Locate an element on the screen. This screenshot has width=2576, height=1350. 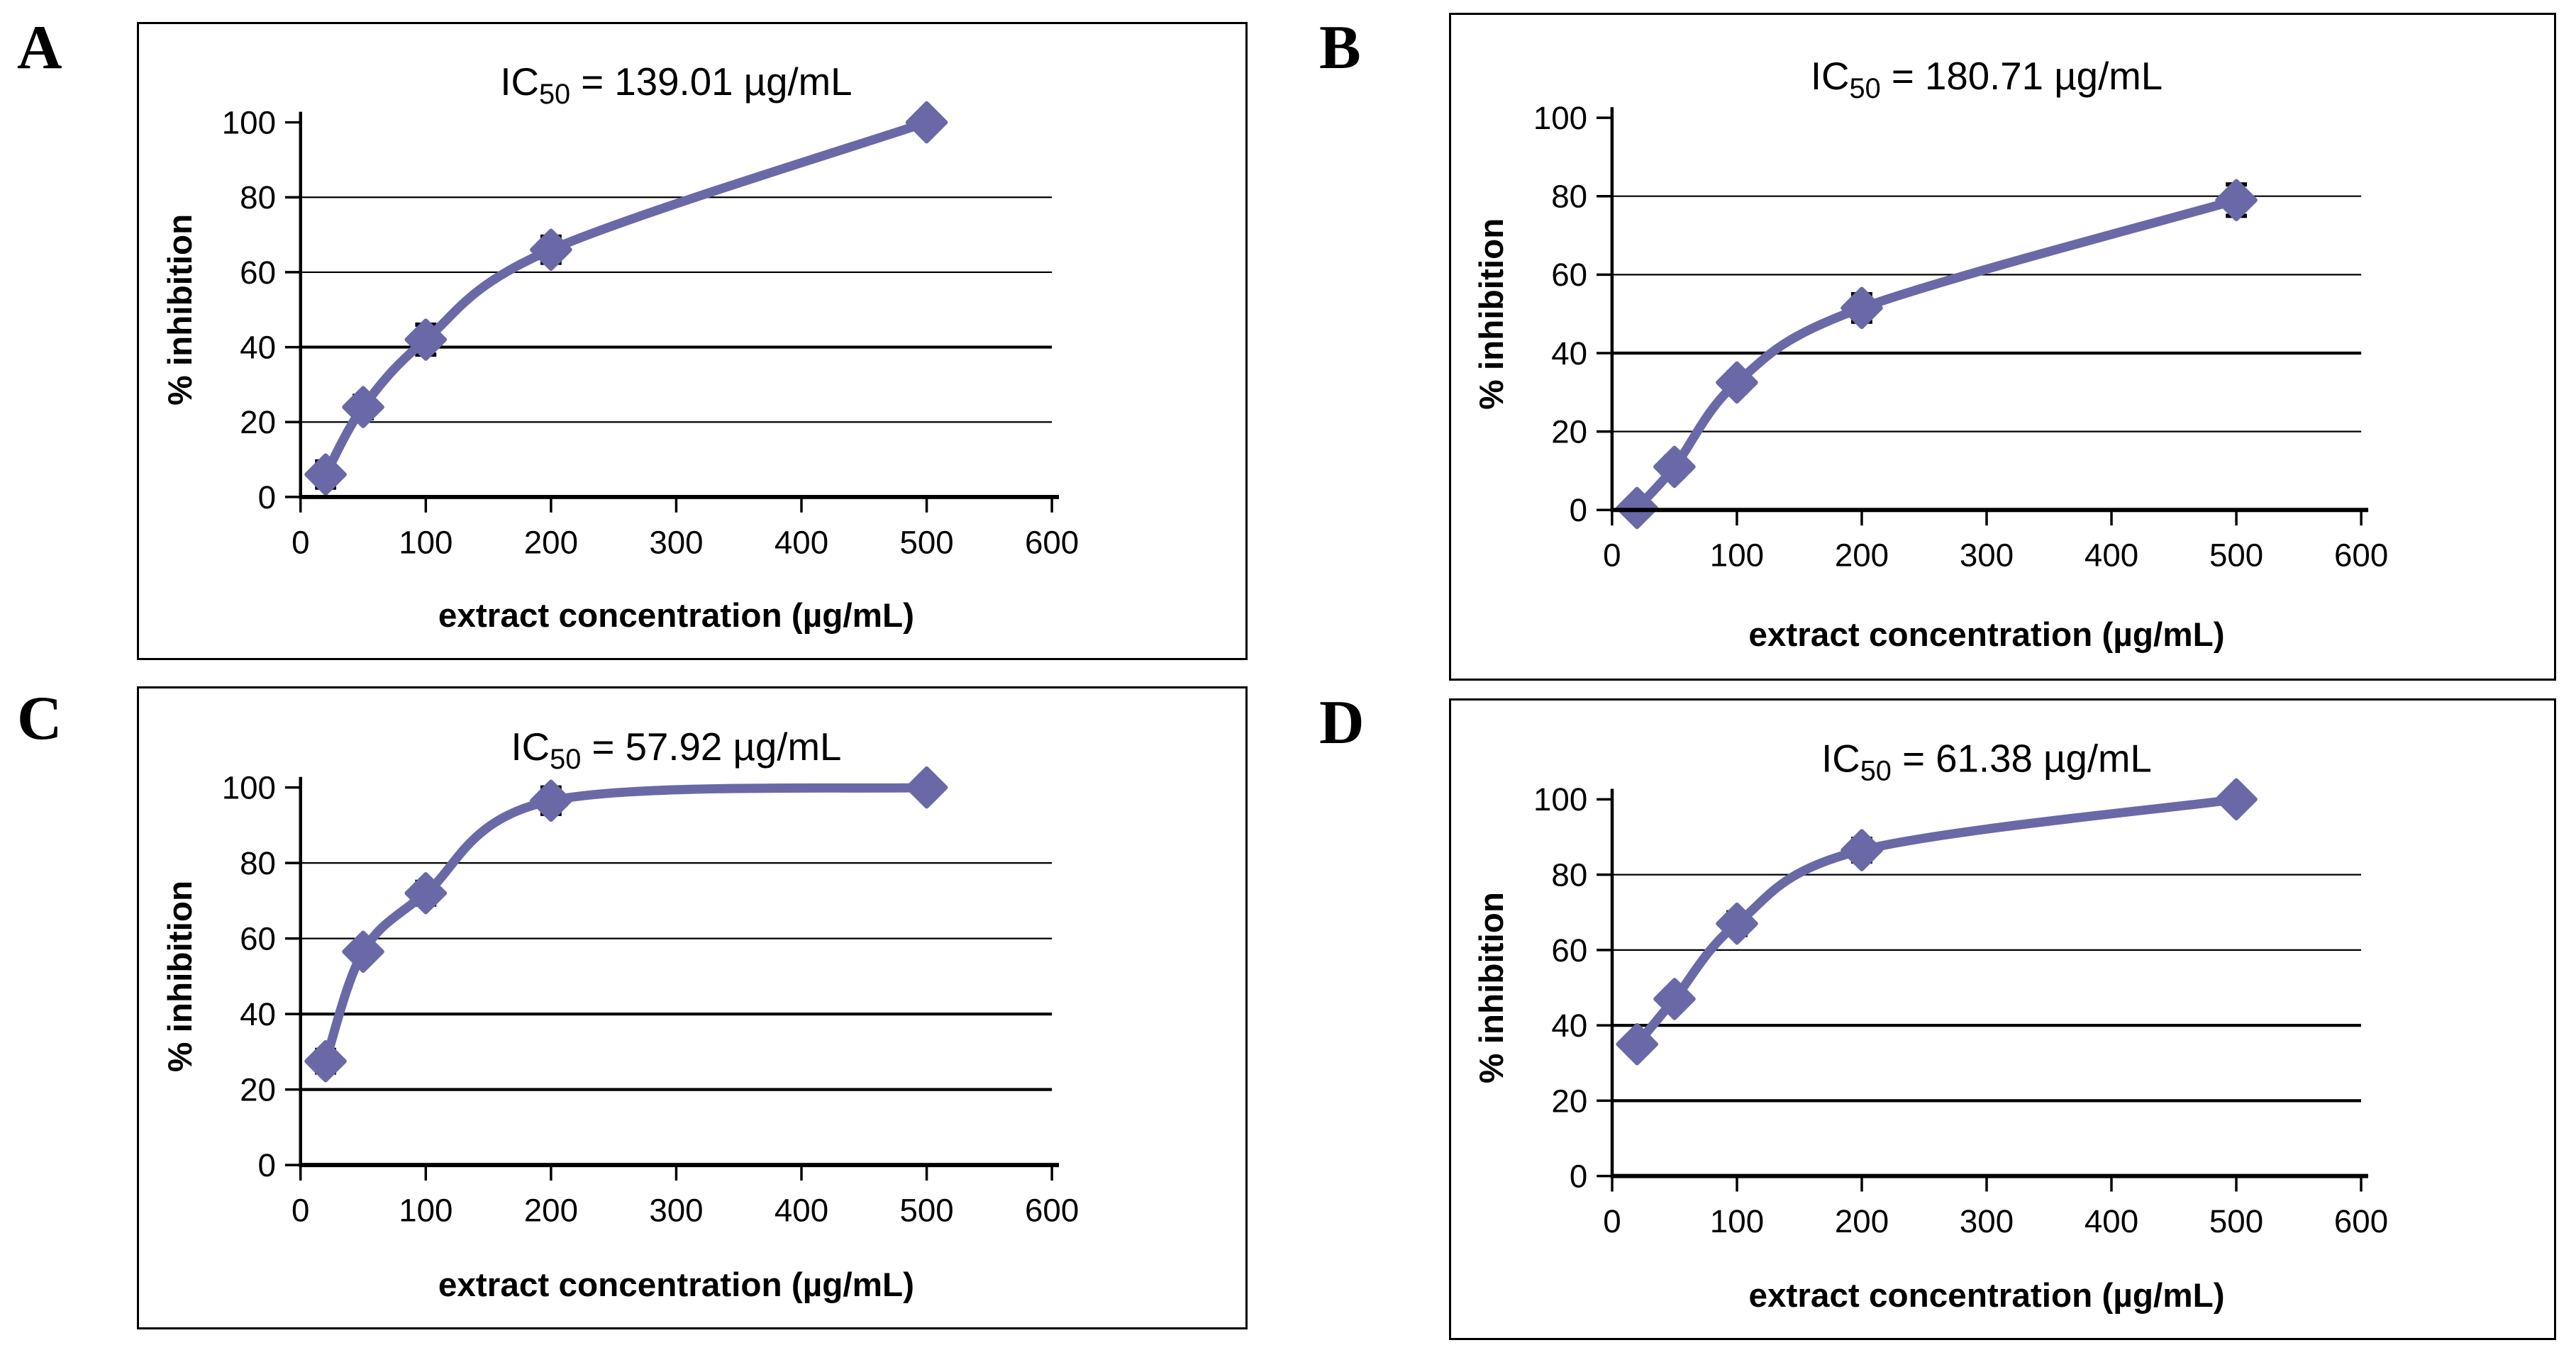
panel-letter-b: B is located at coordinates (1340, 47).